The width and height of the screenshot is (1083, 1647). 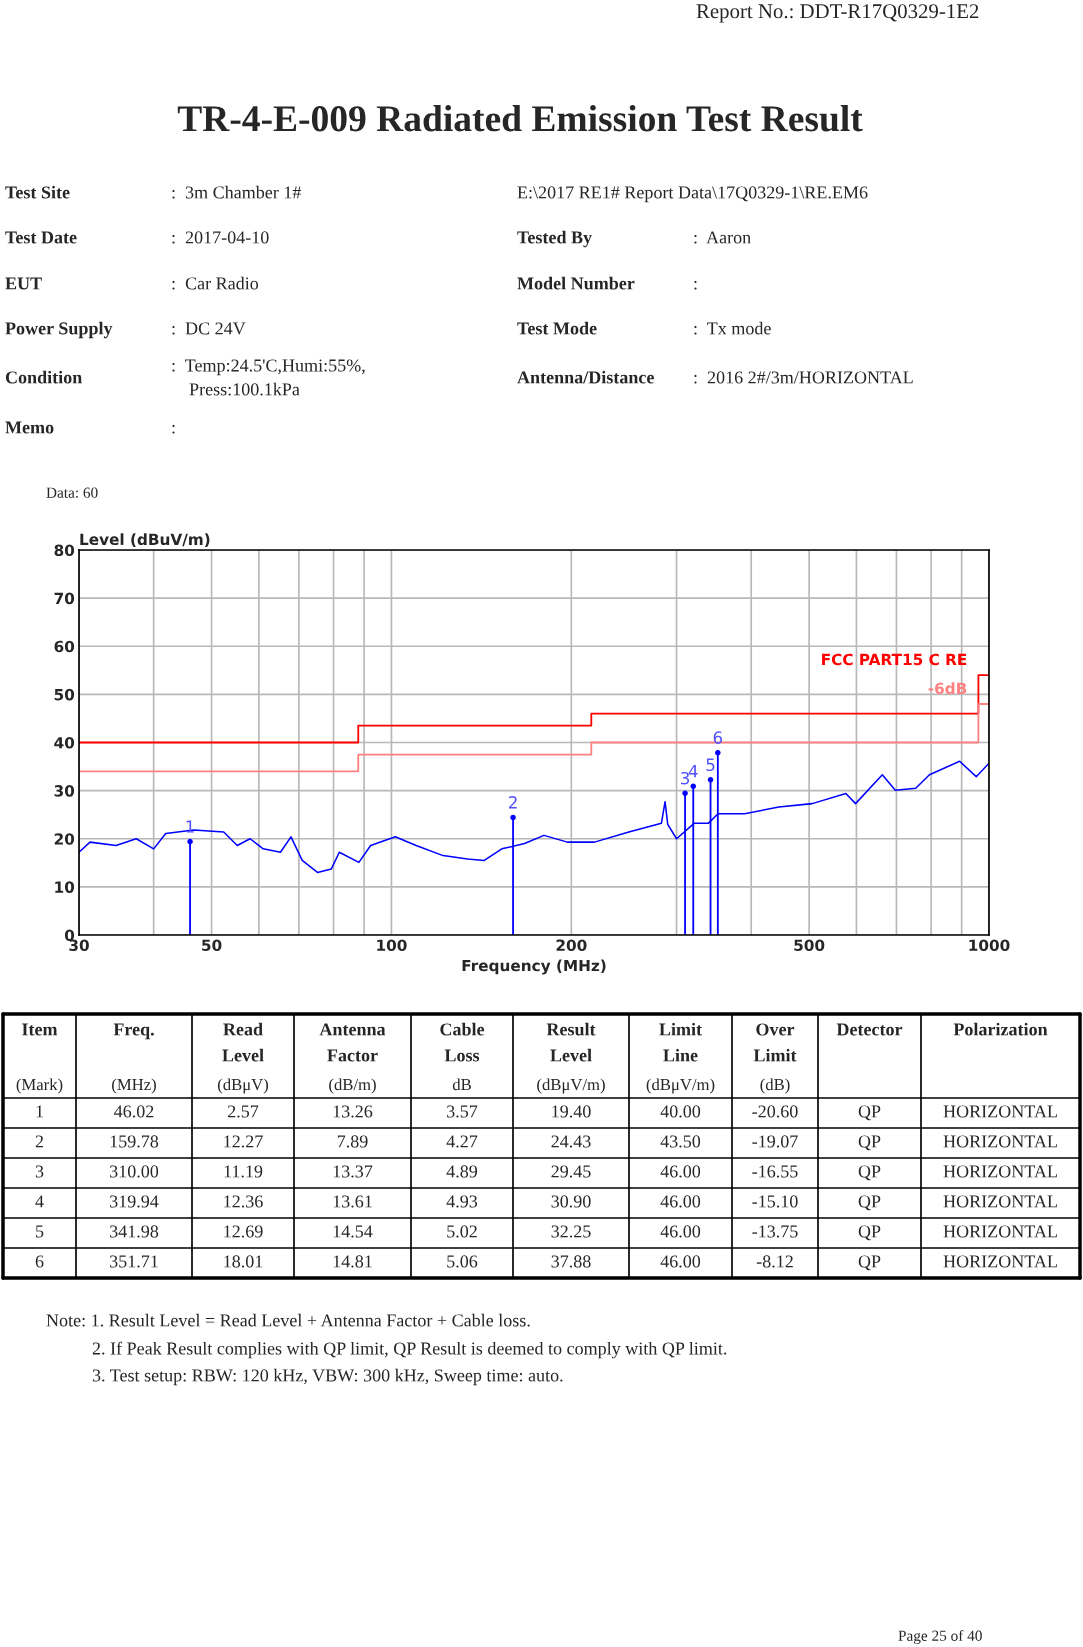 What do you see at coordinates (722, 237) in the screenshot?
I see `text: : Aaron` at bounding box center [722, 237].